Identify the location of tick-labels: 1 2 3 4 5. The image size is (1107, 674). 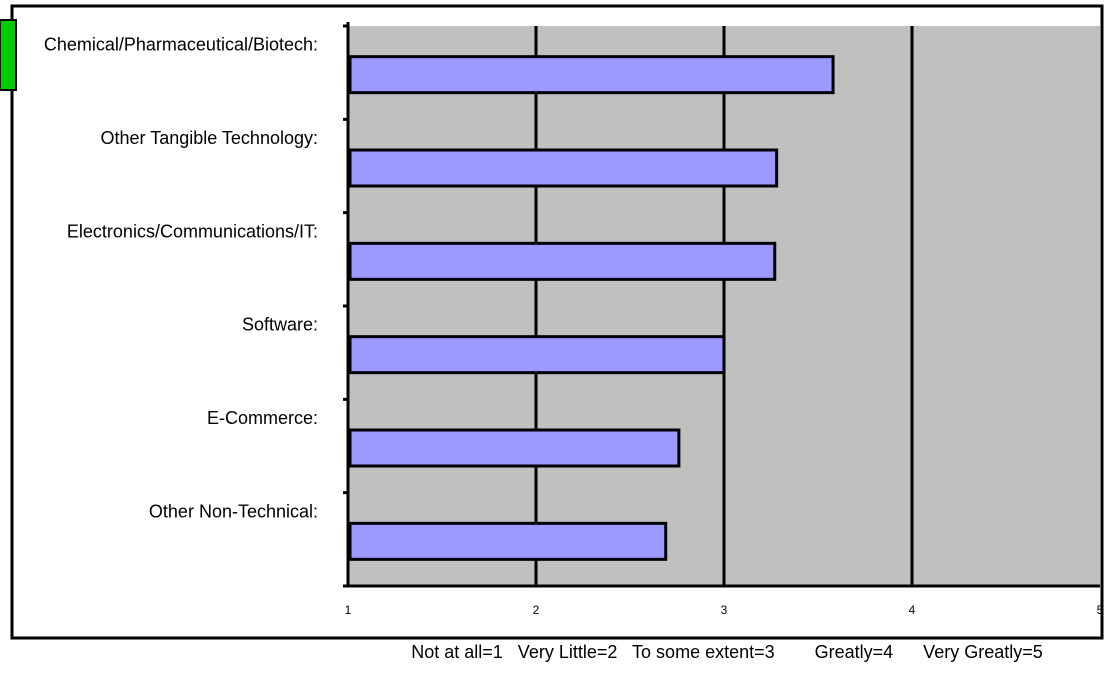
(724, 610).